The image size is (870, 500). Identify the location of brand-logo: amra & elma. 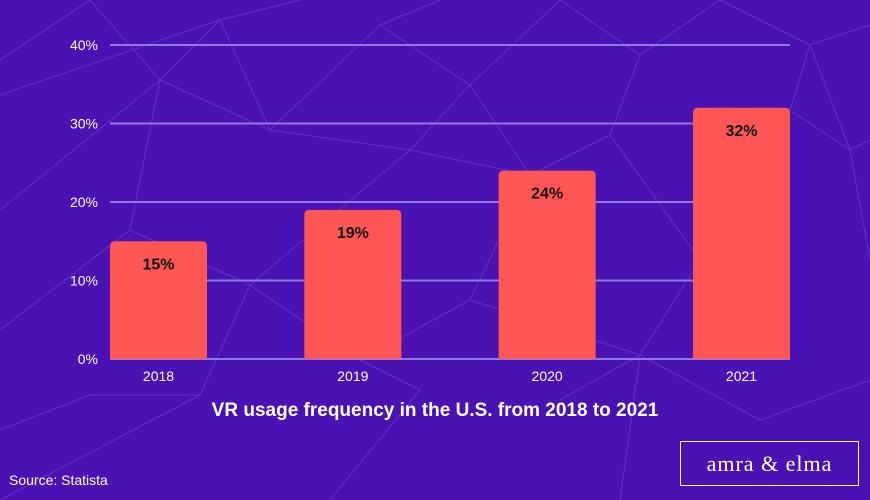
(769, 463).